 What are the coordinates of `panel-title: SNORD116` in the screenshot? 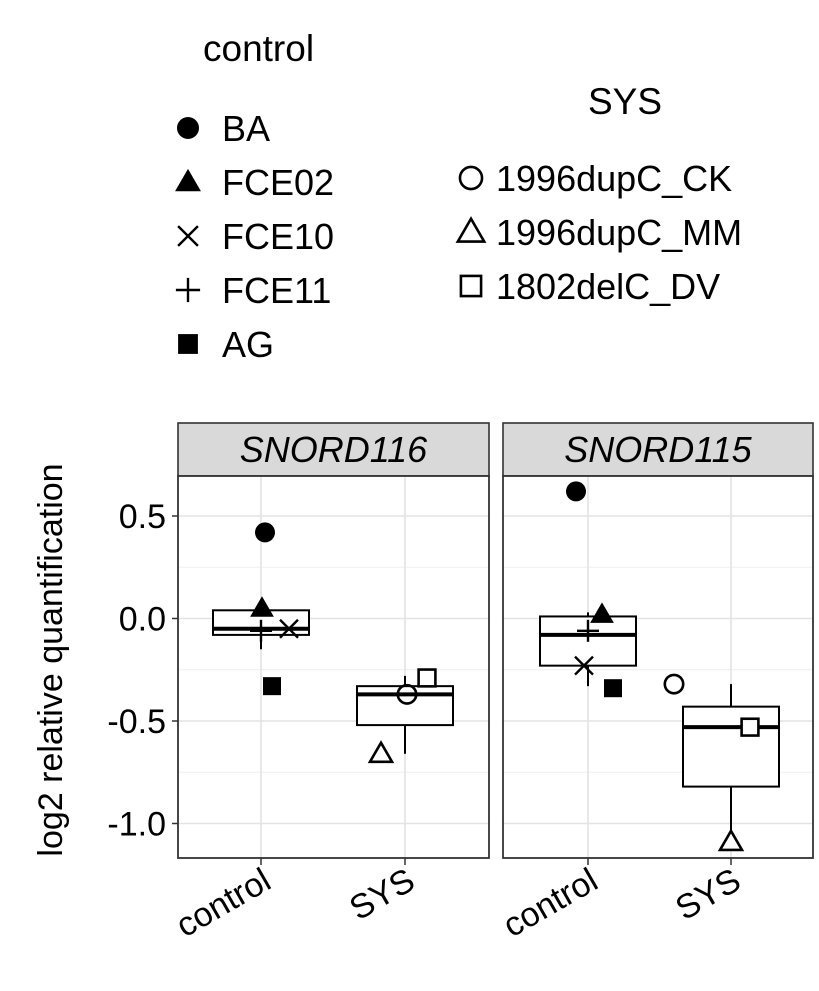 It's located at (334, 449).